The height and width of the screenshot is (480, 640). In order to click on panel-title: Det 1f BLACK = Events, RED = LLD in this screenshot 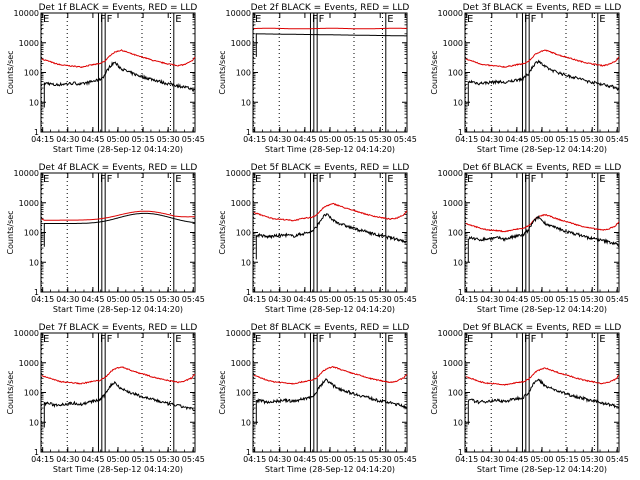, I will do `click(118, 8)`.